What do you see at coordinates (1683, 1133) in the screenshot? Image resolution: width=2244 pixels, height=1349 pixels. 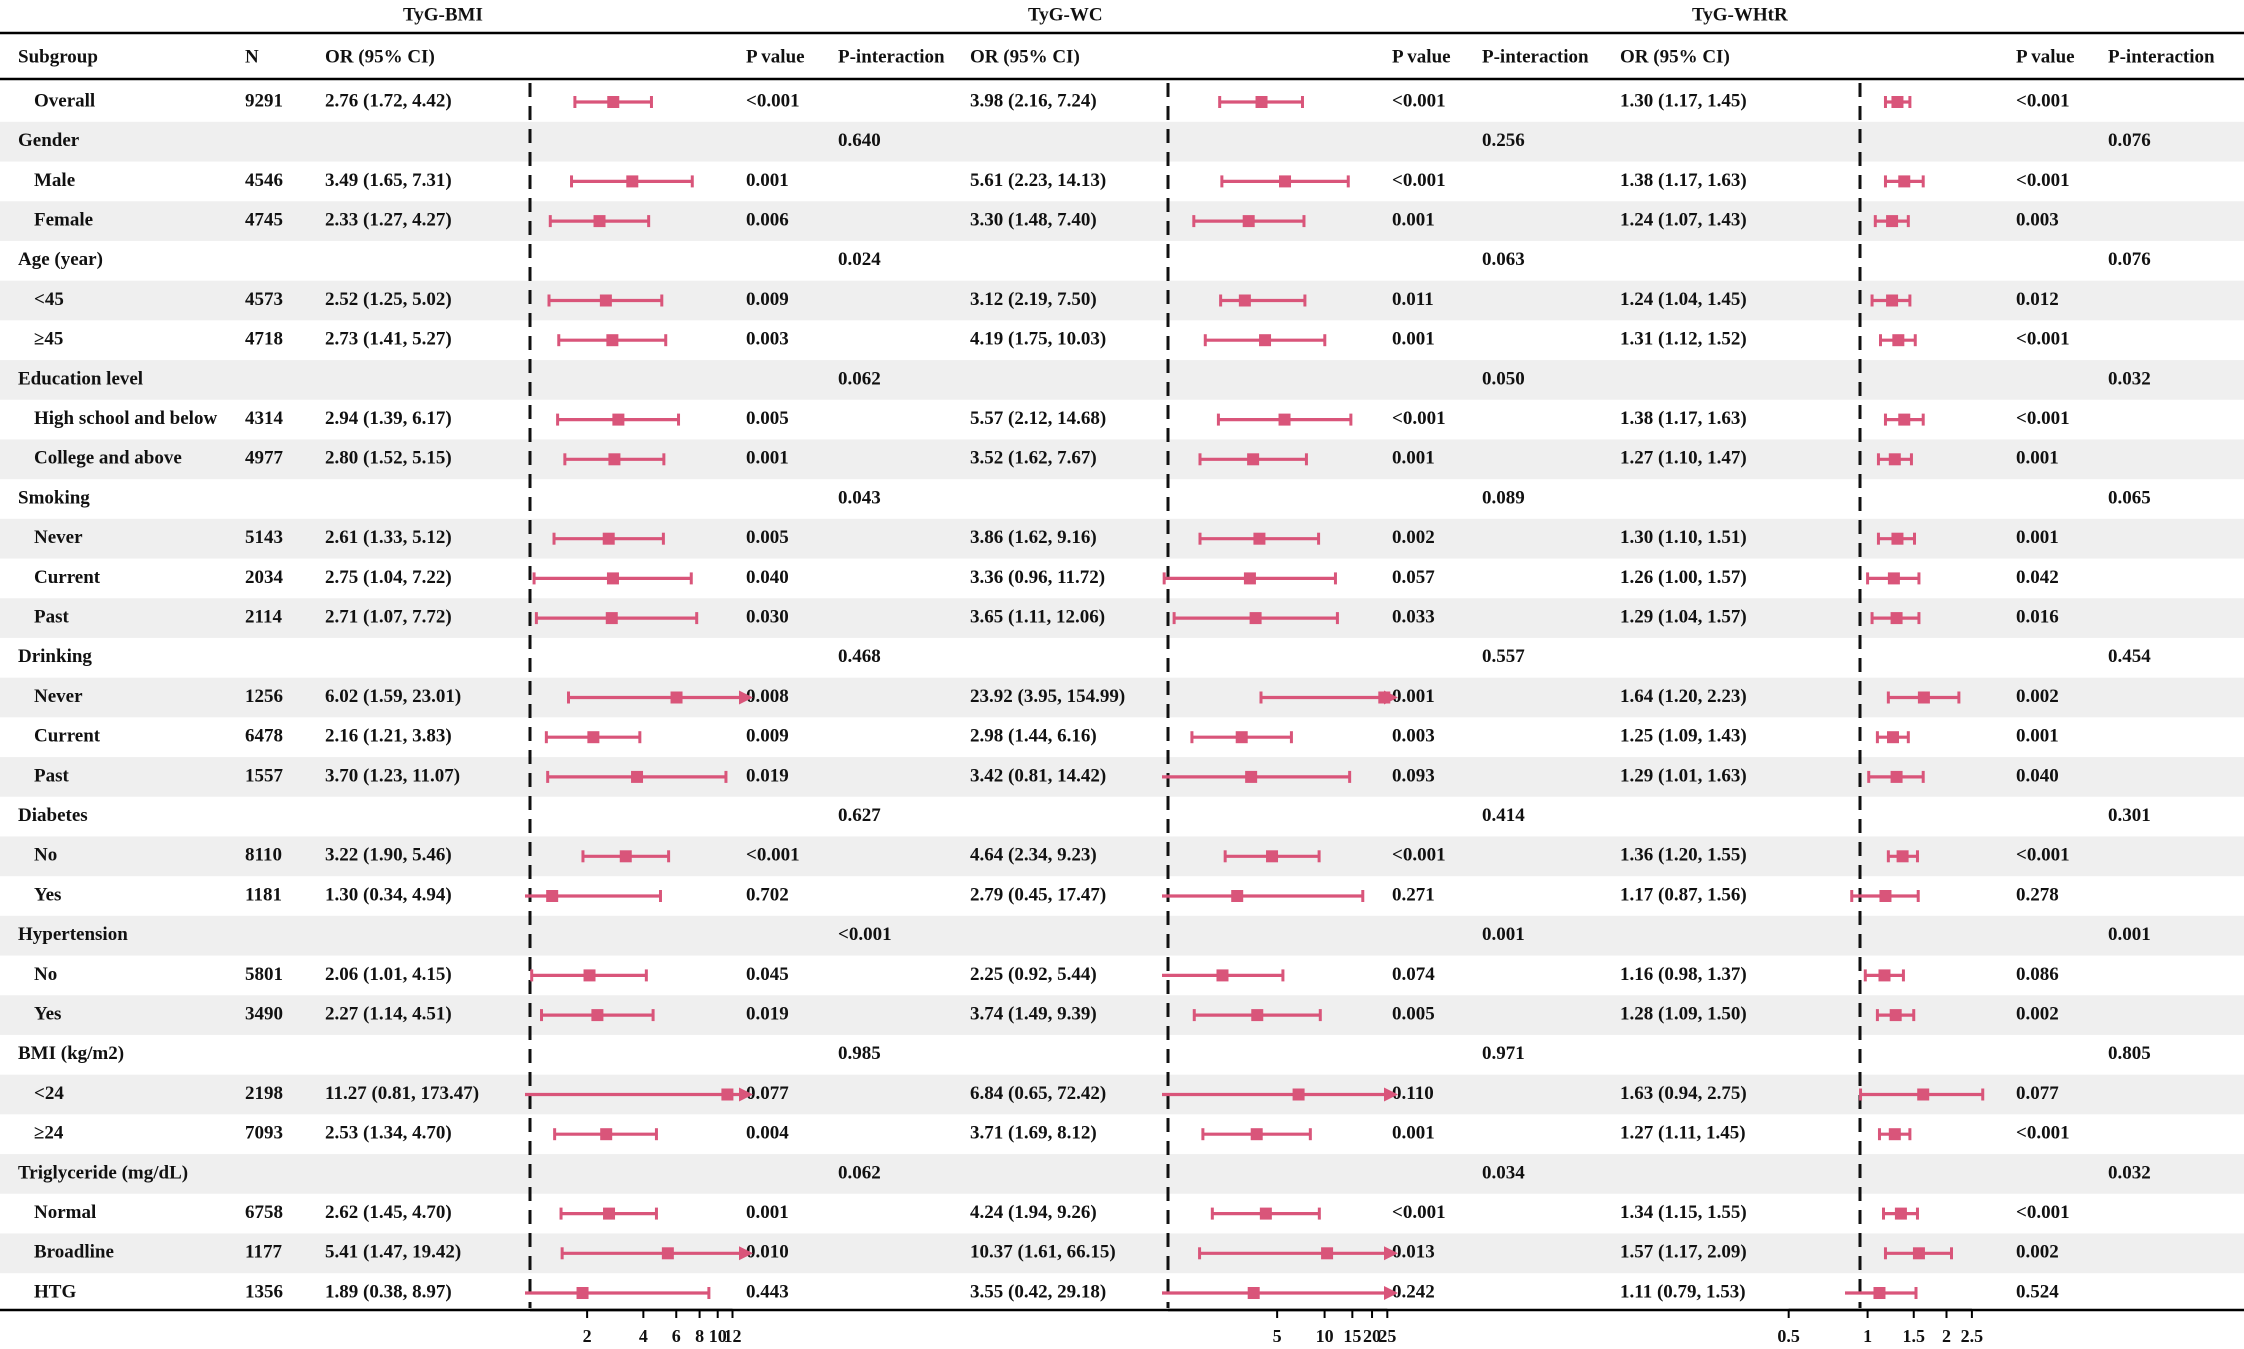 I see `or-ci-whtr: 1.27 (1.11, 1.45)` at bounding box center [1683, 1133].